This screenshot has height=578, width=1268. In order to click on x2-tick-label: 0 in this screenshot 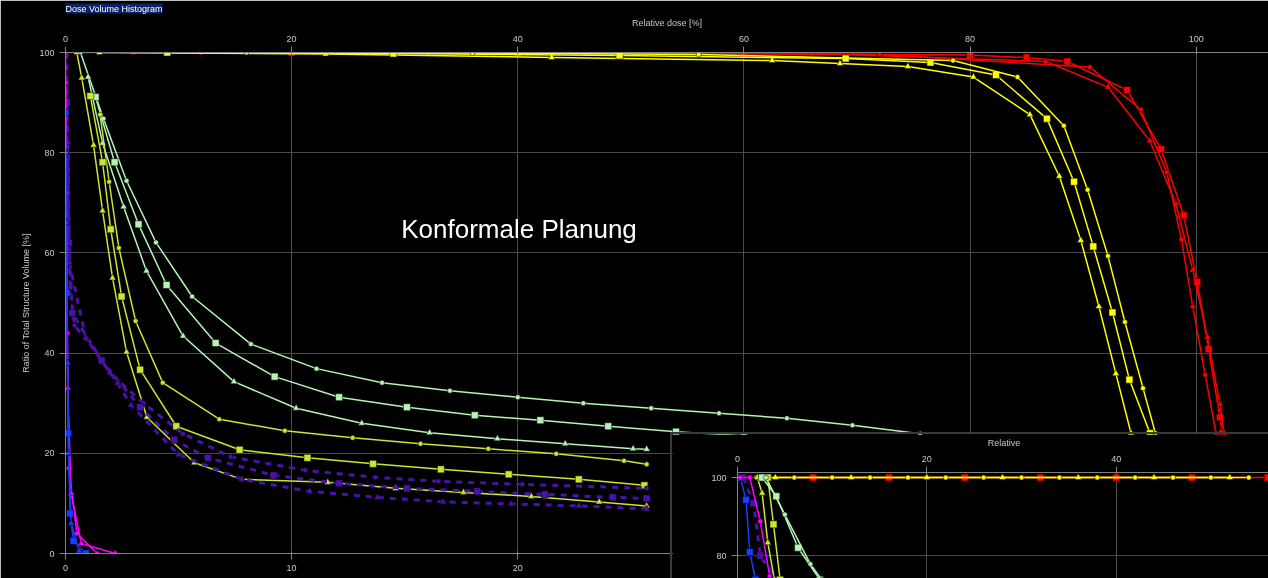, I will do `click(66, 38)`.